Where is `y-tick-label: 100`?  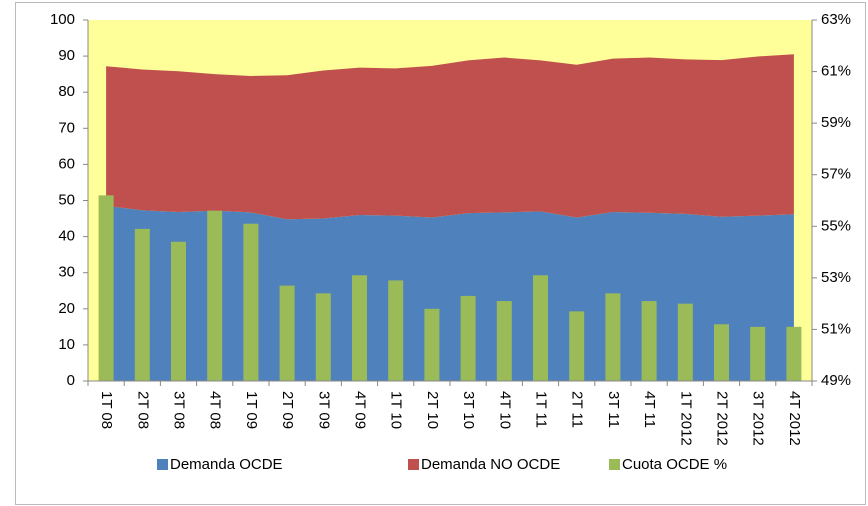 y-tick-label: 100 is located at coordinates (62, 19).